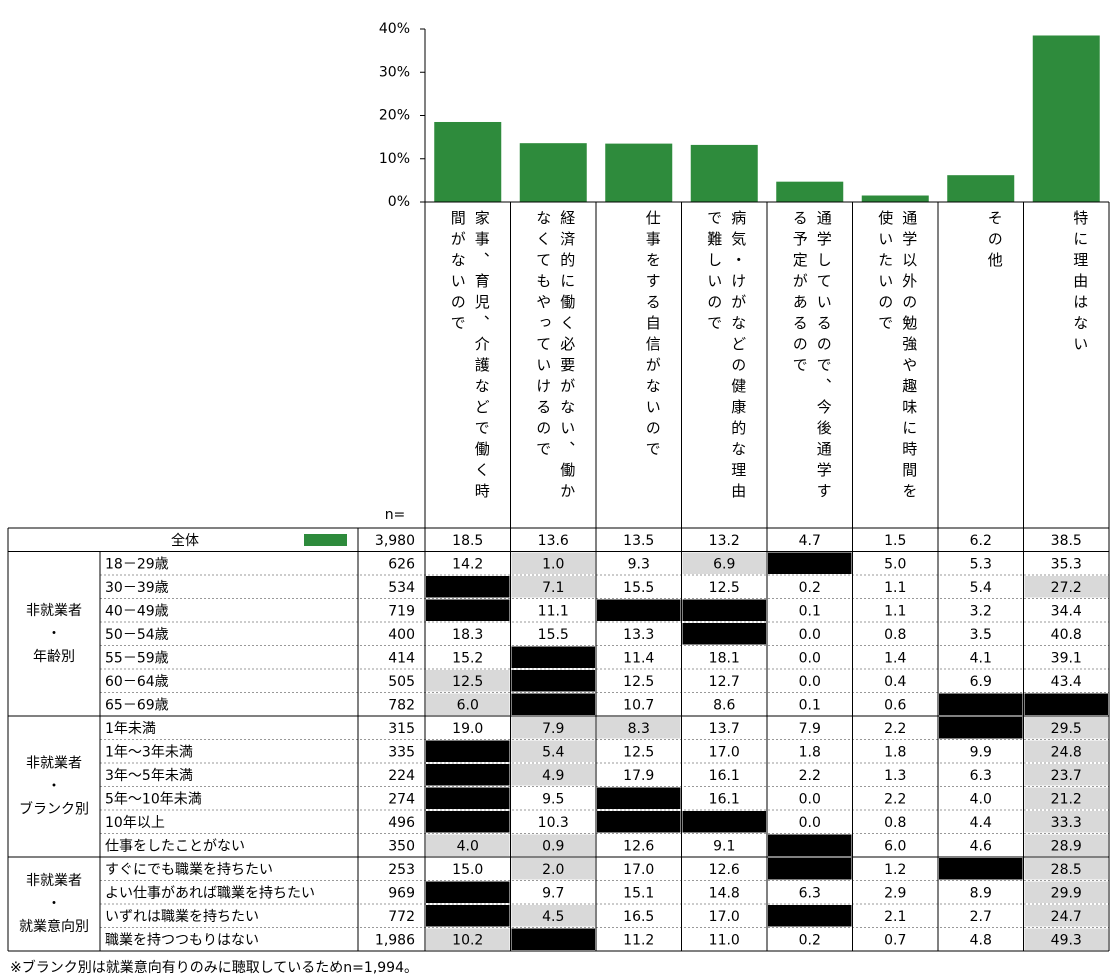  I want to click on row-label: 60－64歳, so click(137, 682).